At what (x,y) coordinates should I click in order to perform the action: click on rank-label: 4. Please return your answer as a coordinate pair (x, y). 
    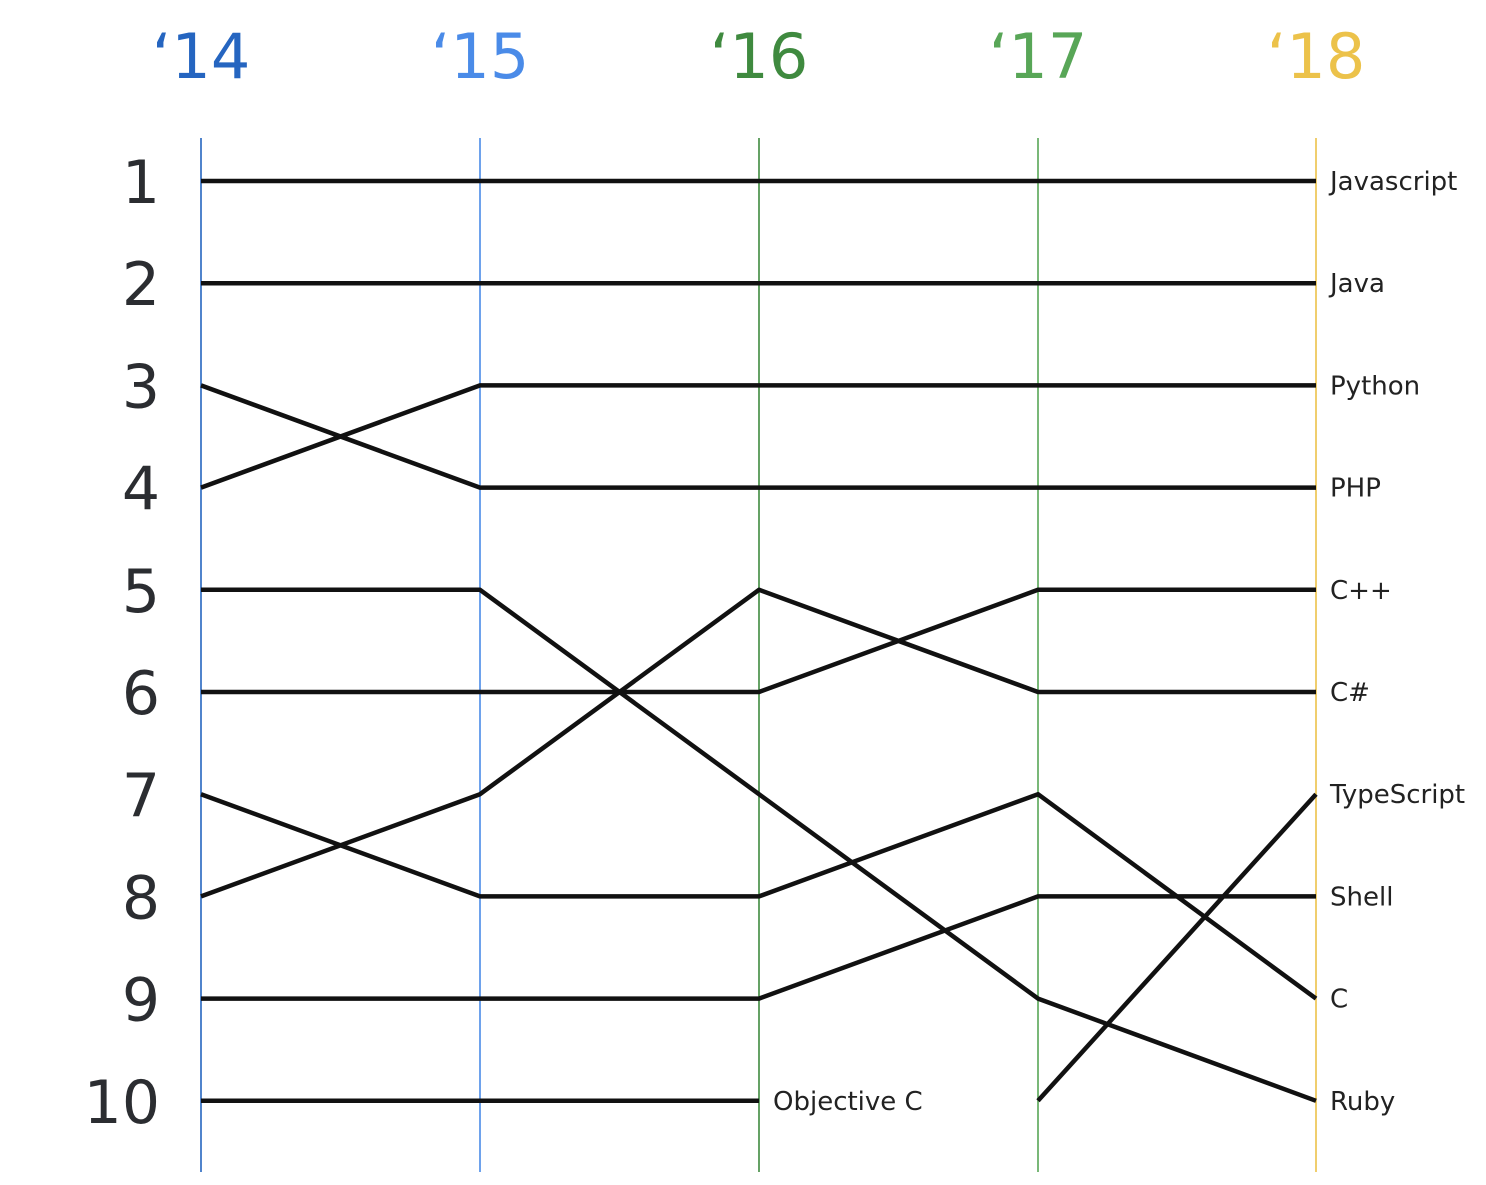
    Looking at the image, I should click on (141, 490).